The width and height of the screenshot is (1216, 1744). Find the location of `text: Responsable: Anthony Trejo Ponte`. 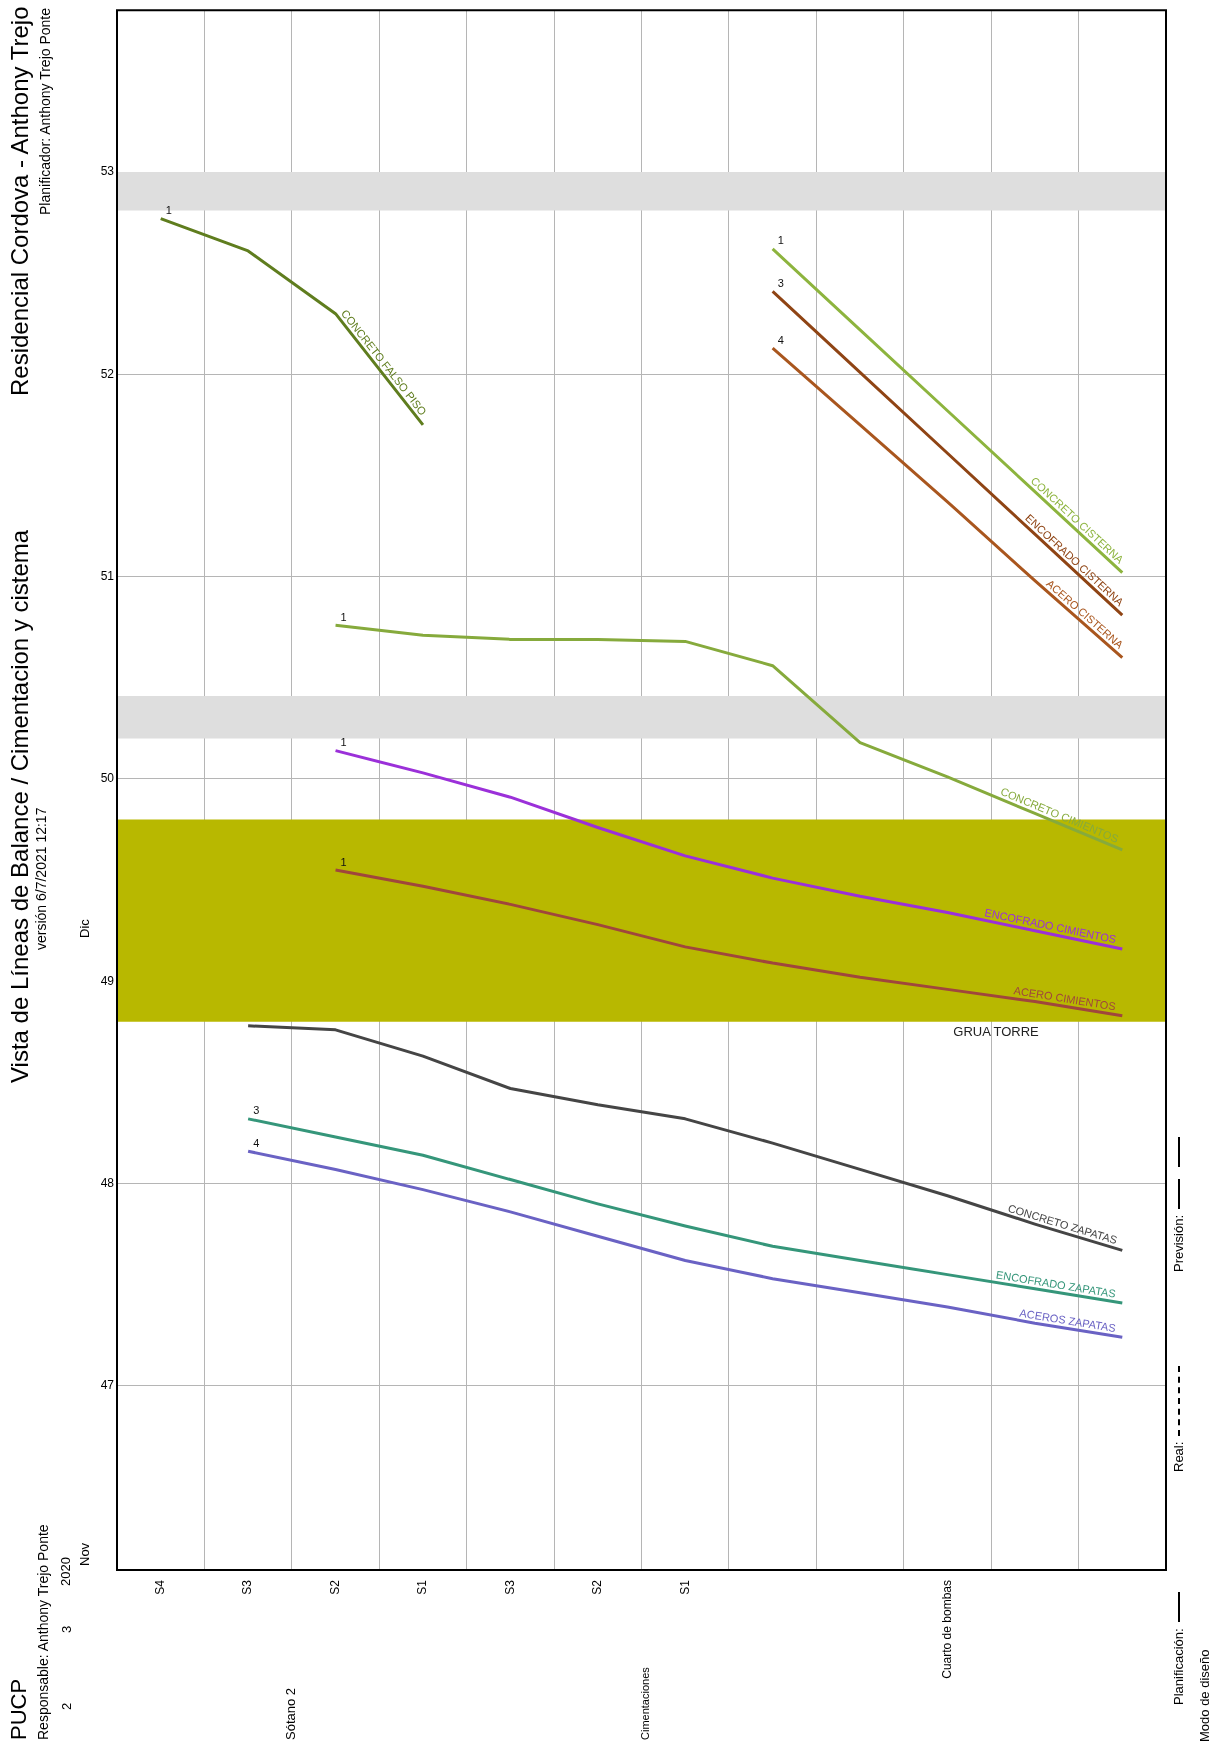

text: Responsable: Anthony Trejo Ponte is located at coordinates (43, 1632).